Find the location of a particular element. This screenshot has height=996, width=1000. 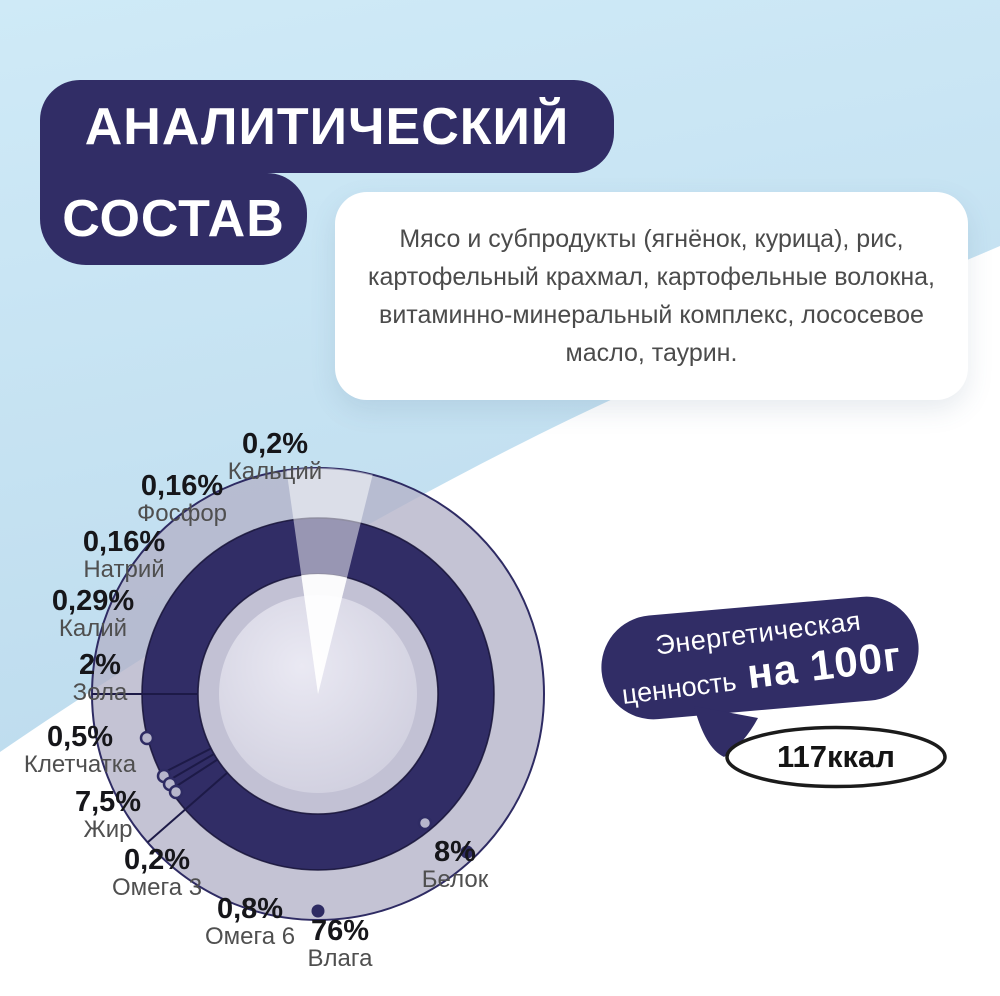

label-name: Влага is located at coordinates (340, 958).